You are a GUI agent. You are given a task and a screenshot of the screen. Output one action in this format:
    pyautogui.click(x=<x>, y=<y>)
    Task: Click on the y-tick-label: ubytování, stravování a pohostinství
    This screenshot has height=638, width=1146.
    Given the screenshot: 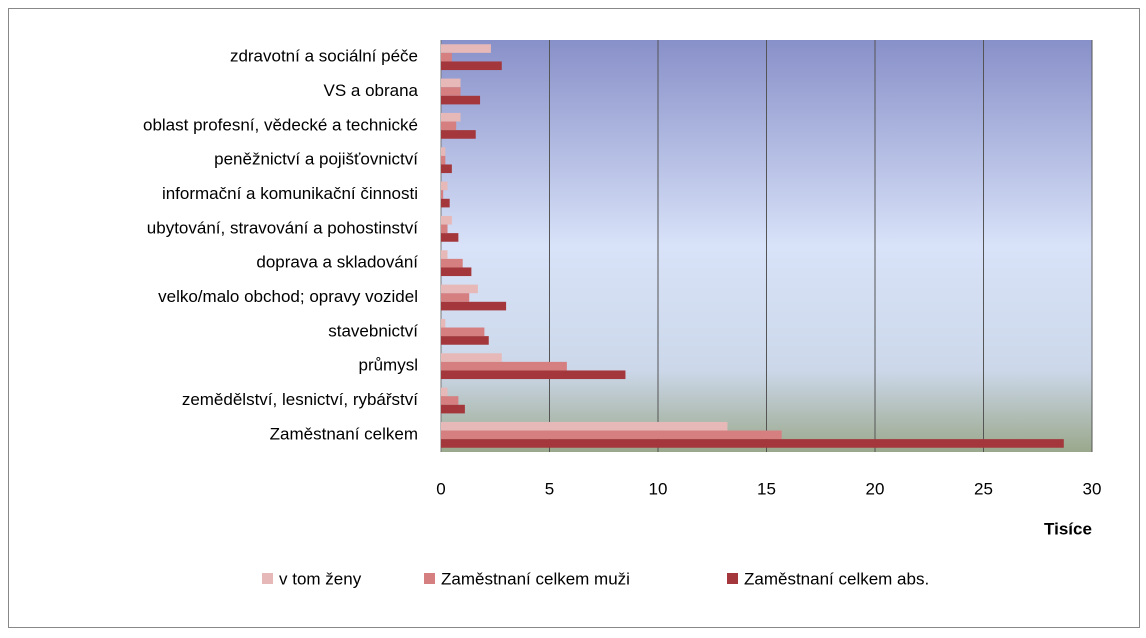 What is the action you would take?
    pyautogui.click(x=282, y=227)
    